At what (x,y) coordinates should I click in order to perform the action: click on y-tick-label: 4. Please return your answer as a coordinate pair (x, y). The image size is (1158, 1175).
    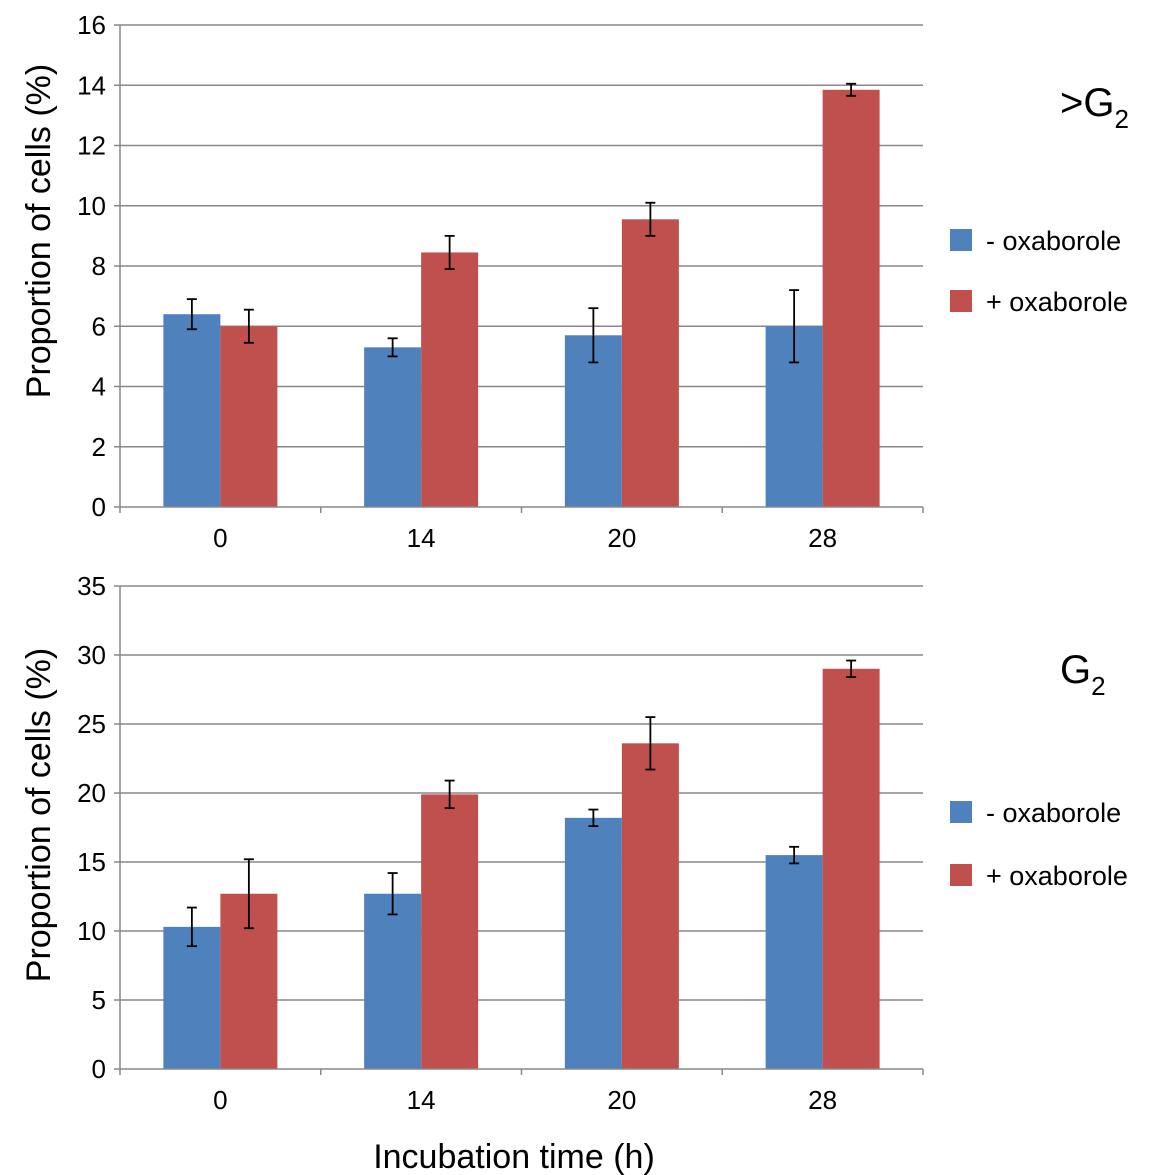
    Looking at the image, I should click on (99, 387).